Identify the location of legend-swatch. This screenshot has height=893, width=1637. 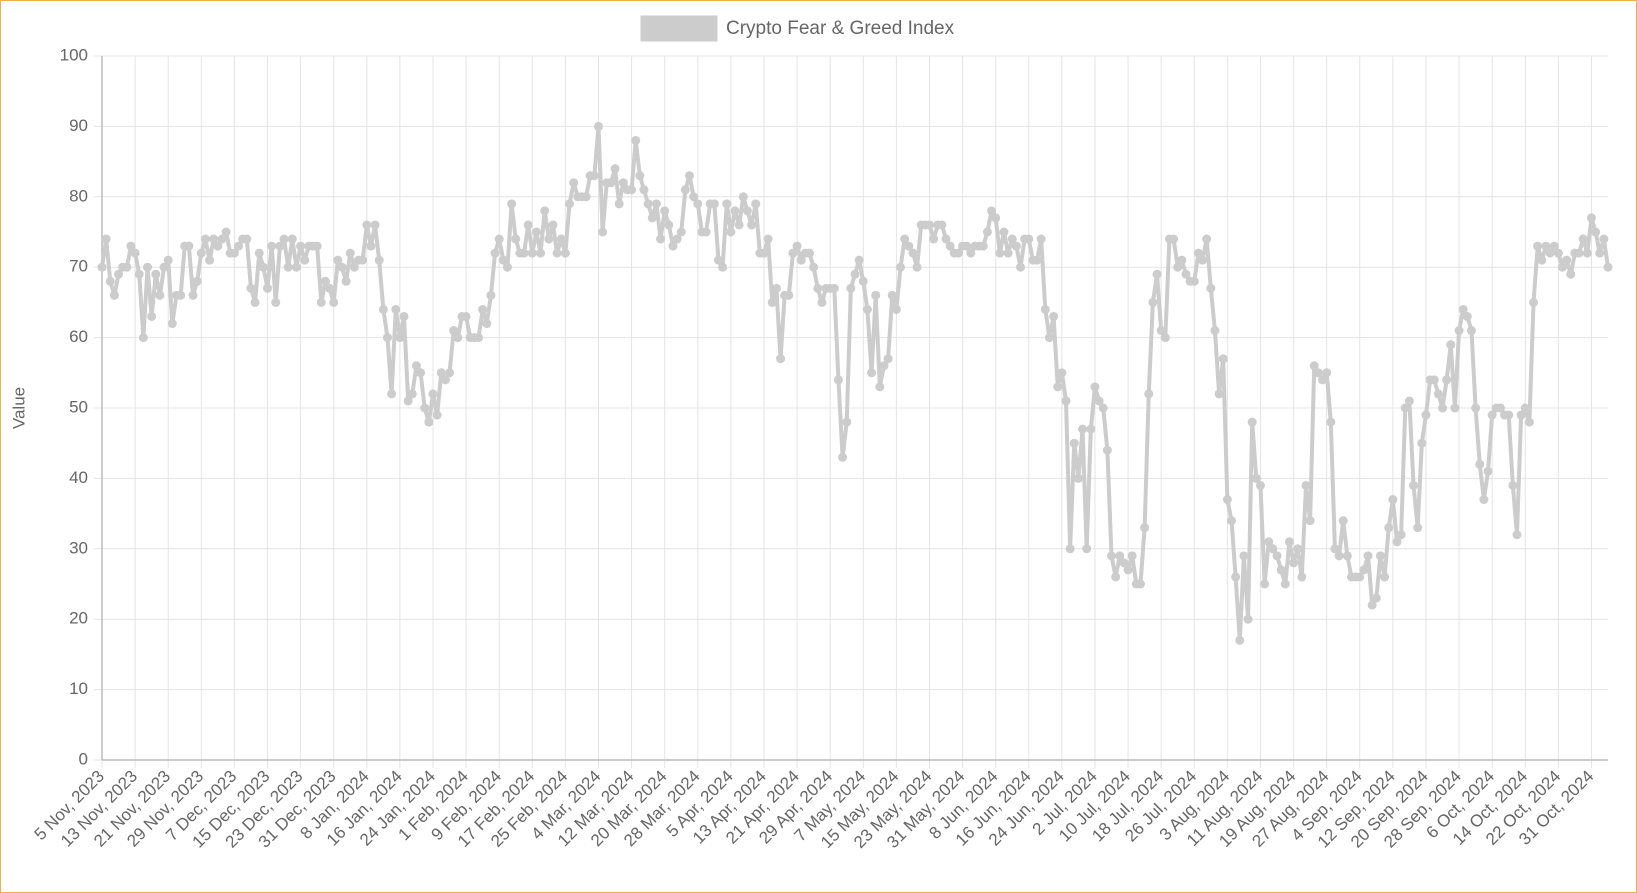
(679, 28).